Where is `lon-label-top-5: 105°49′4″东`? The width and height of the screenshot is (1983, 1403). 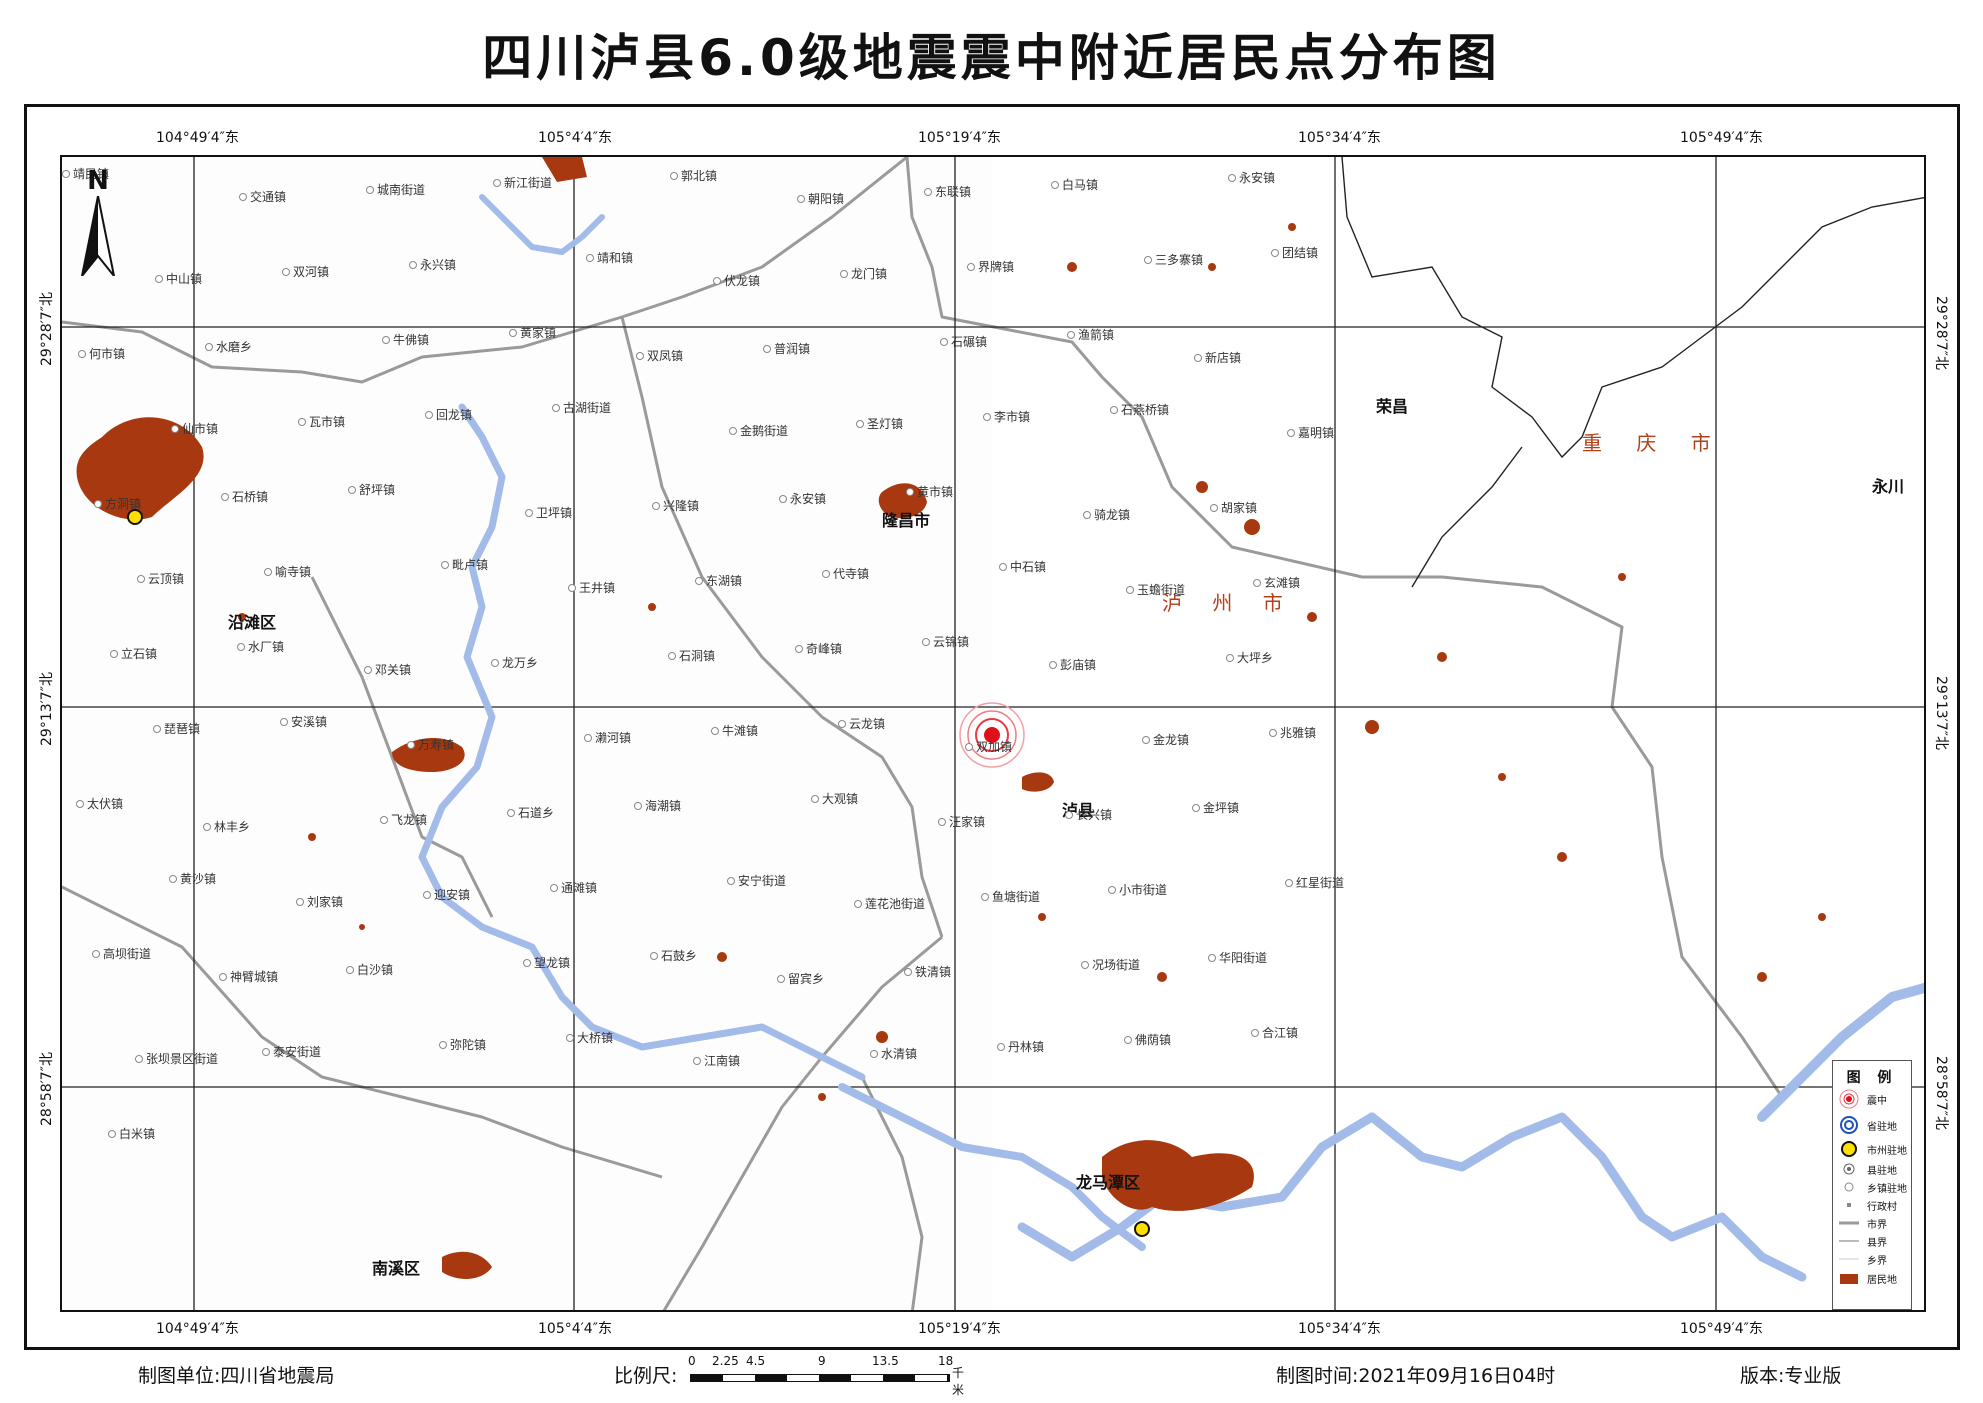
lon-label-top-5: 105°49′4″东 is located at coordinates (1721, 138).